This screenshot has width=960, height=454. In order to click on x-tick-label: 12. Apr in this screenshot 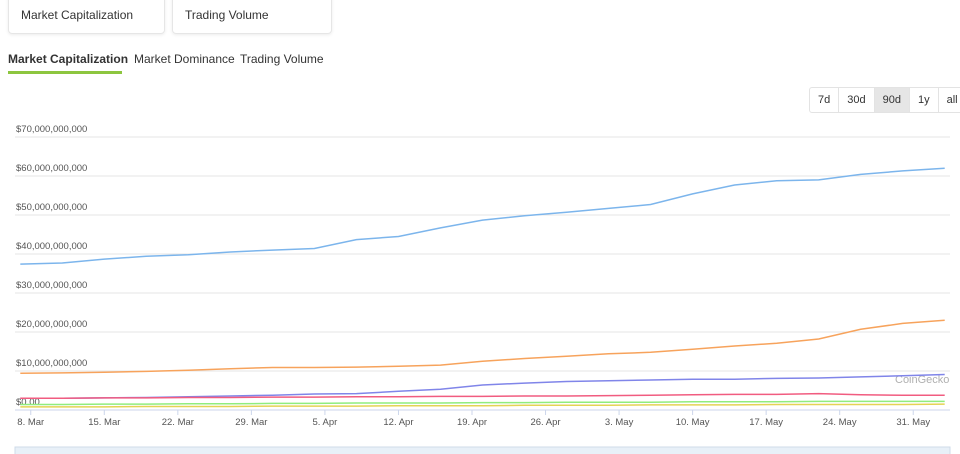, I will do `click(398, 422)`.